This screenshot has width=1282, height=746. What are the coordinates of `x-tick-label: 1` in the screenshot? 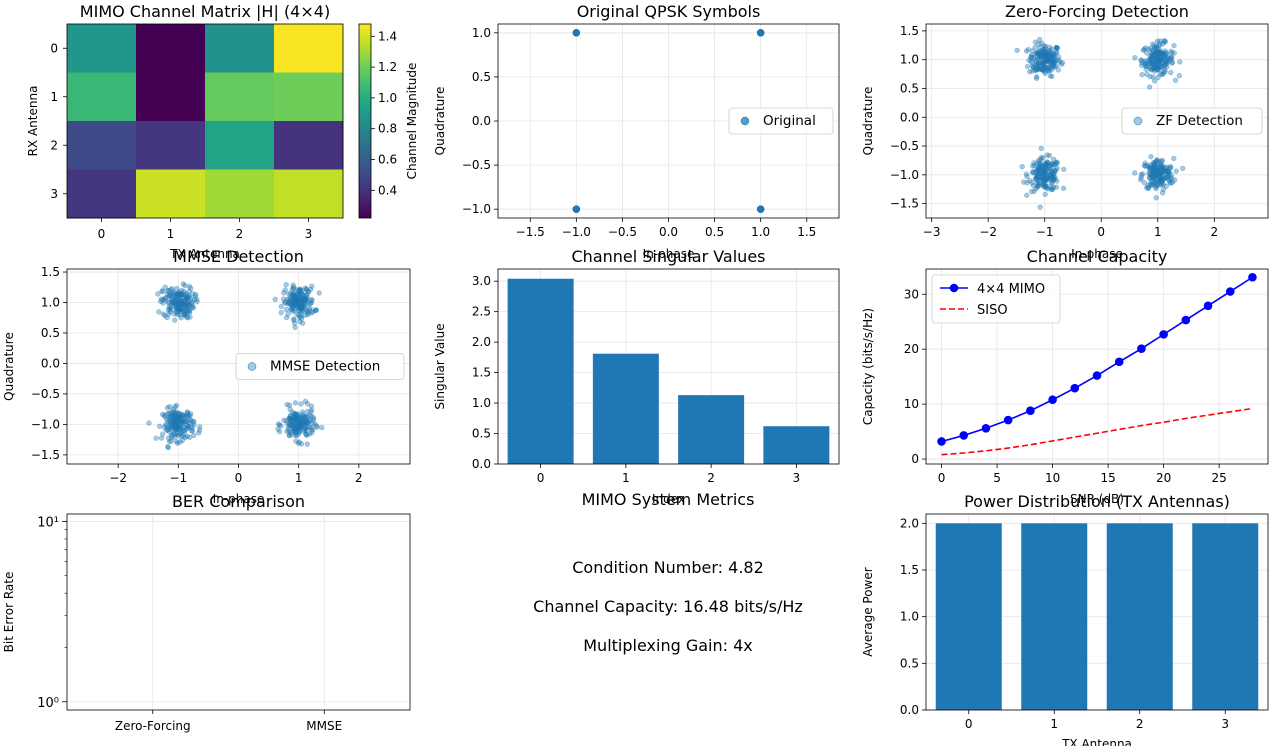 It's located at (1054, 724).